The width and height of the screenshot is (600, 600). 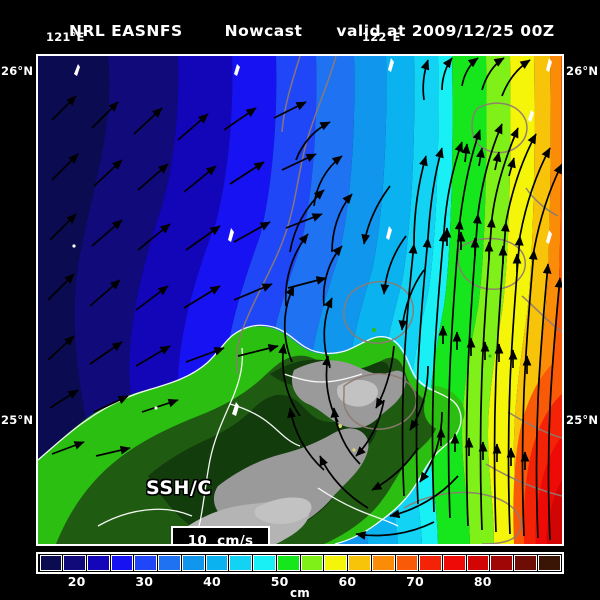 I want to click on colorbar-tick: 40, so click(x=212, y=581).